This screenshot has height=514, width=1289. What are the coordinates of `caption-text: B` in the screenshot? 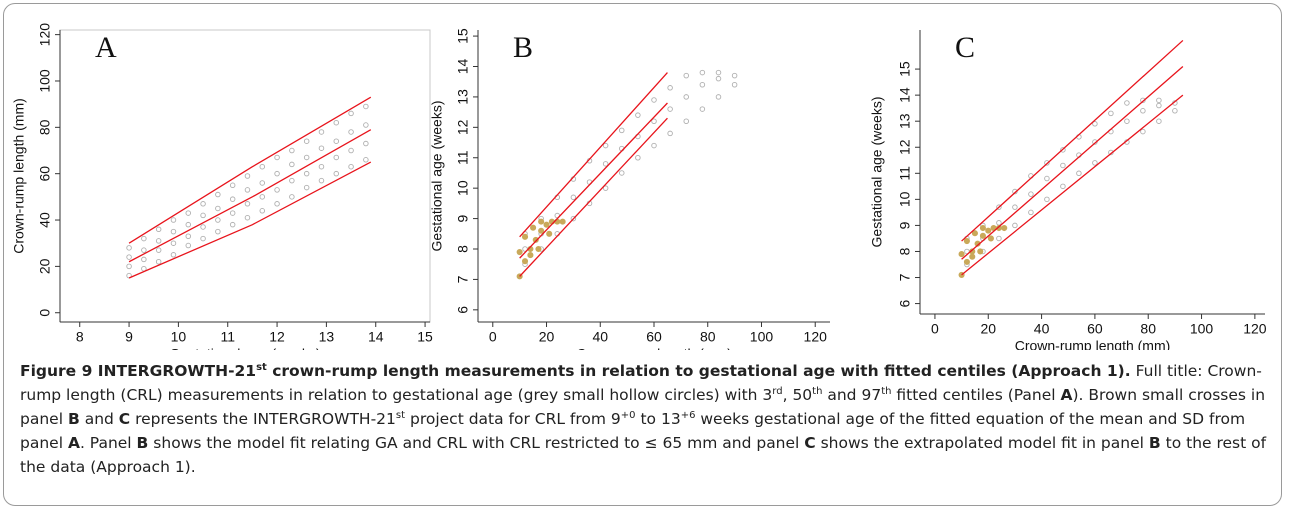 It's located at (142, 443).